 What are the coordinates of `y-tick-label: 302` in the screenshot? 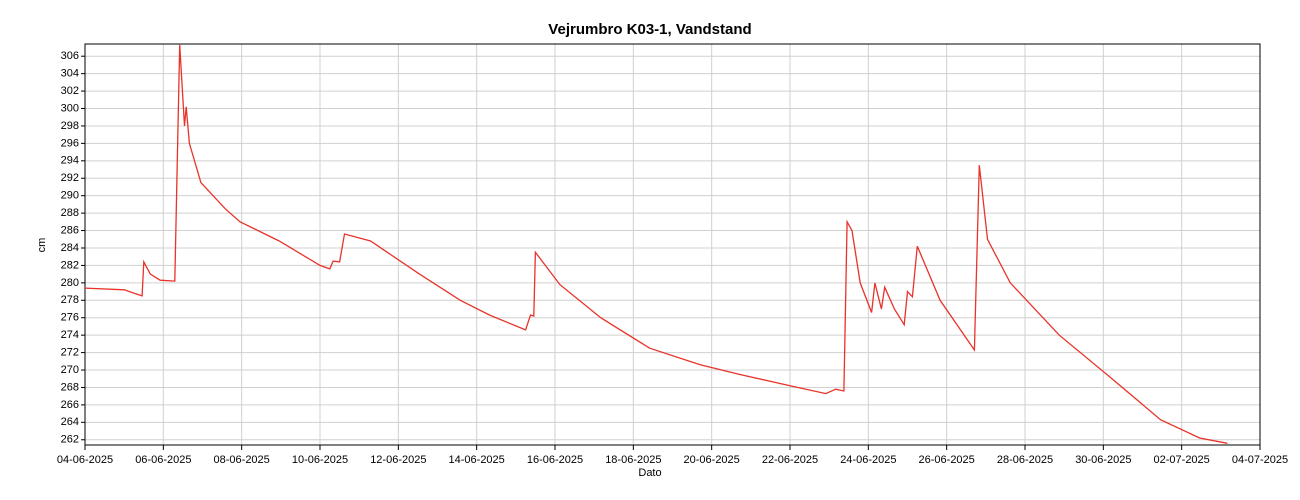 It's located at (70, 91).